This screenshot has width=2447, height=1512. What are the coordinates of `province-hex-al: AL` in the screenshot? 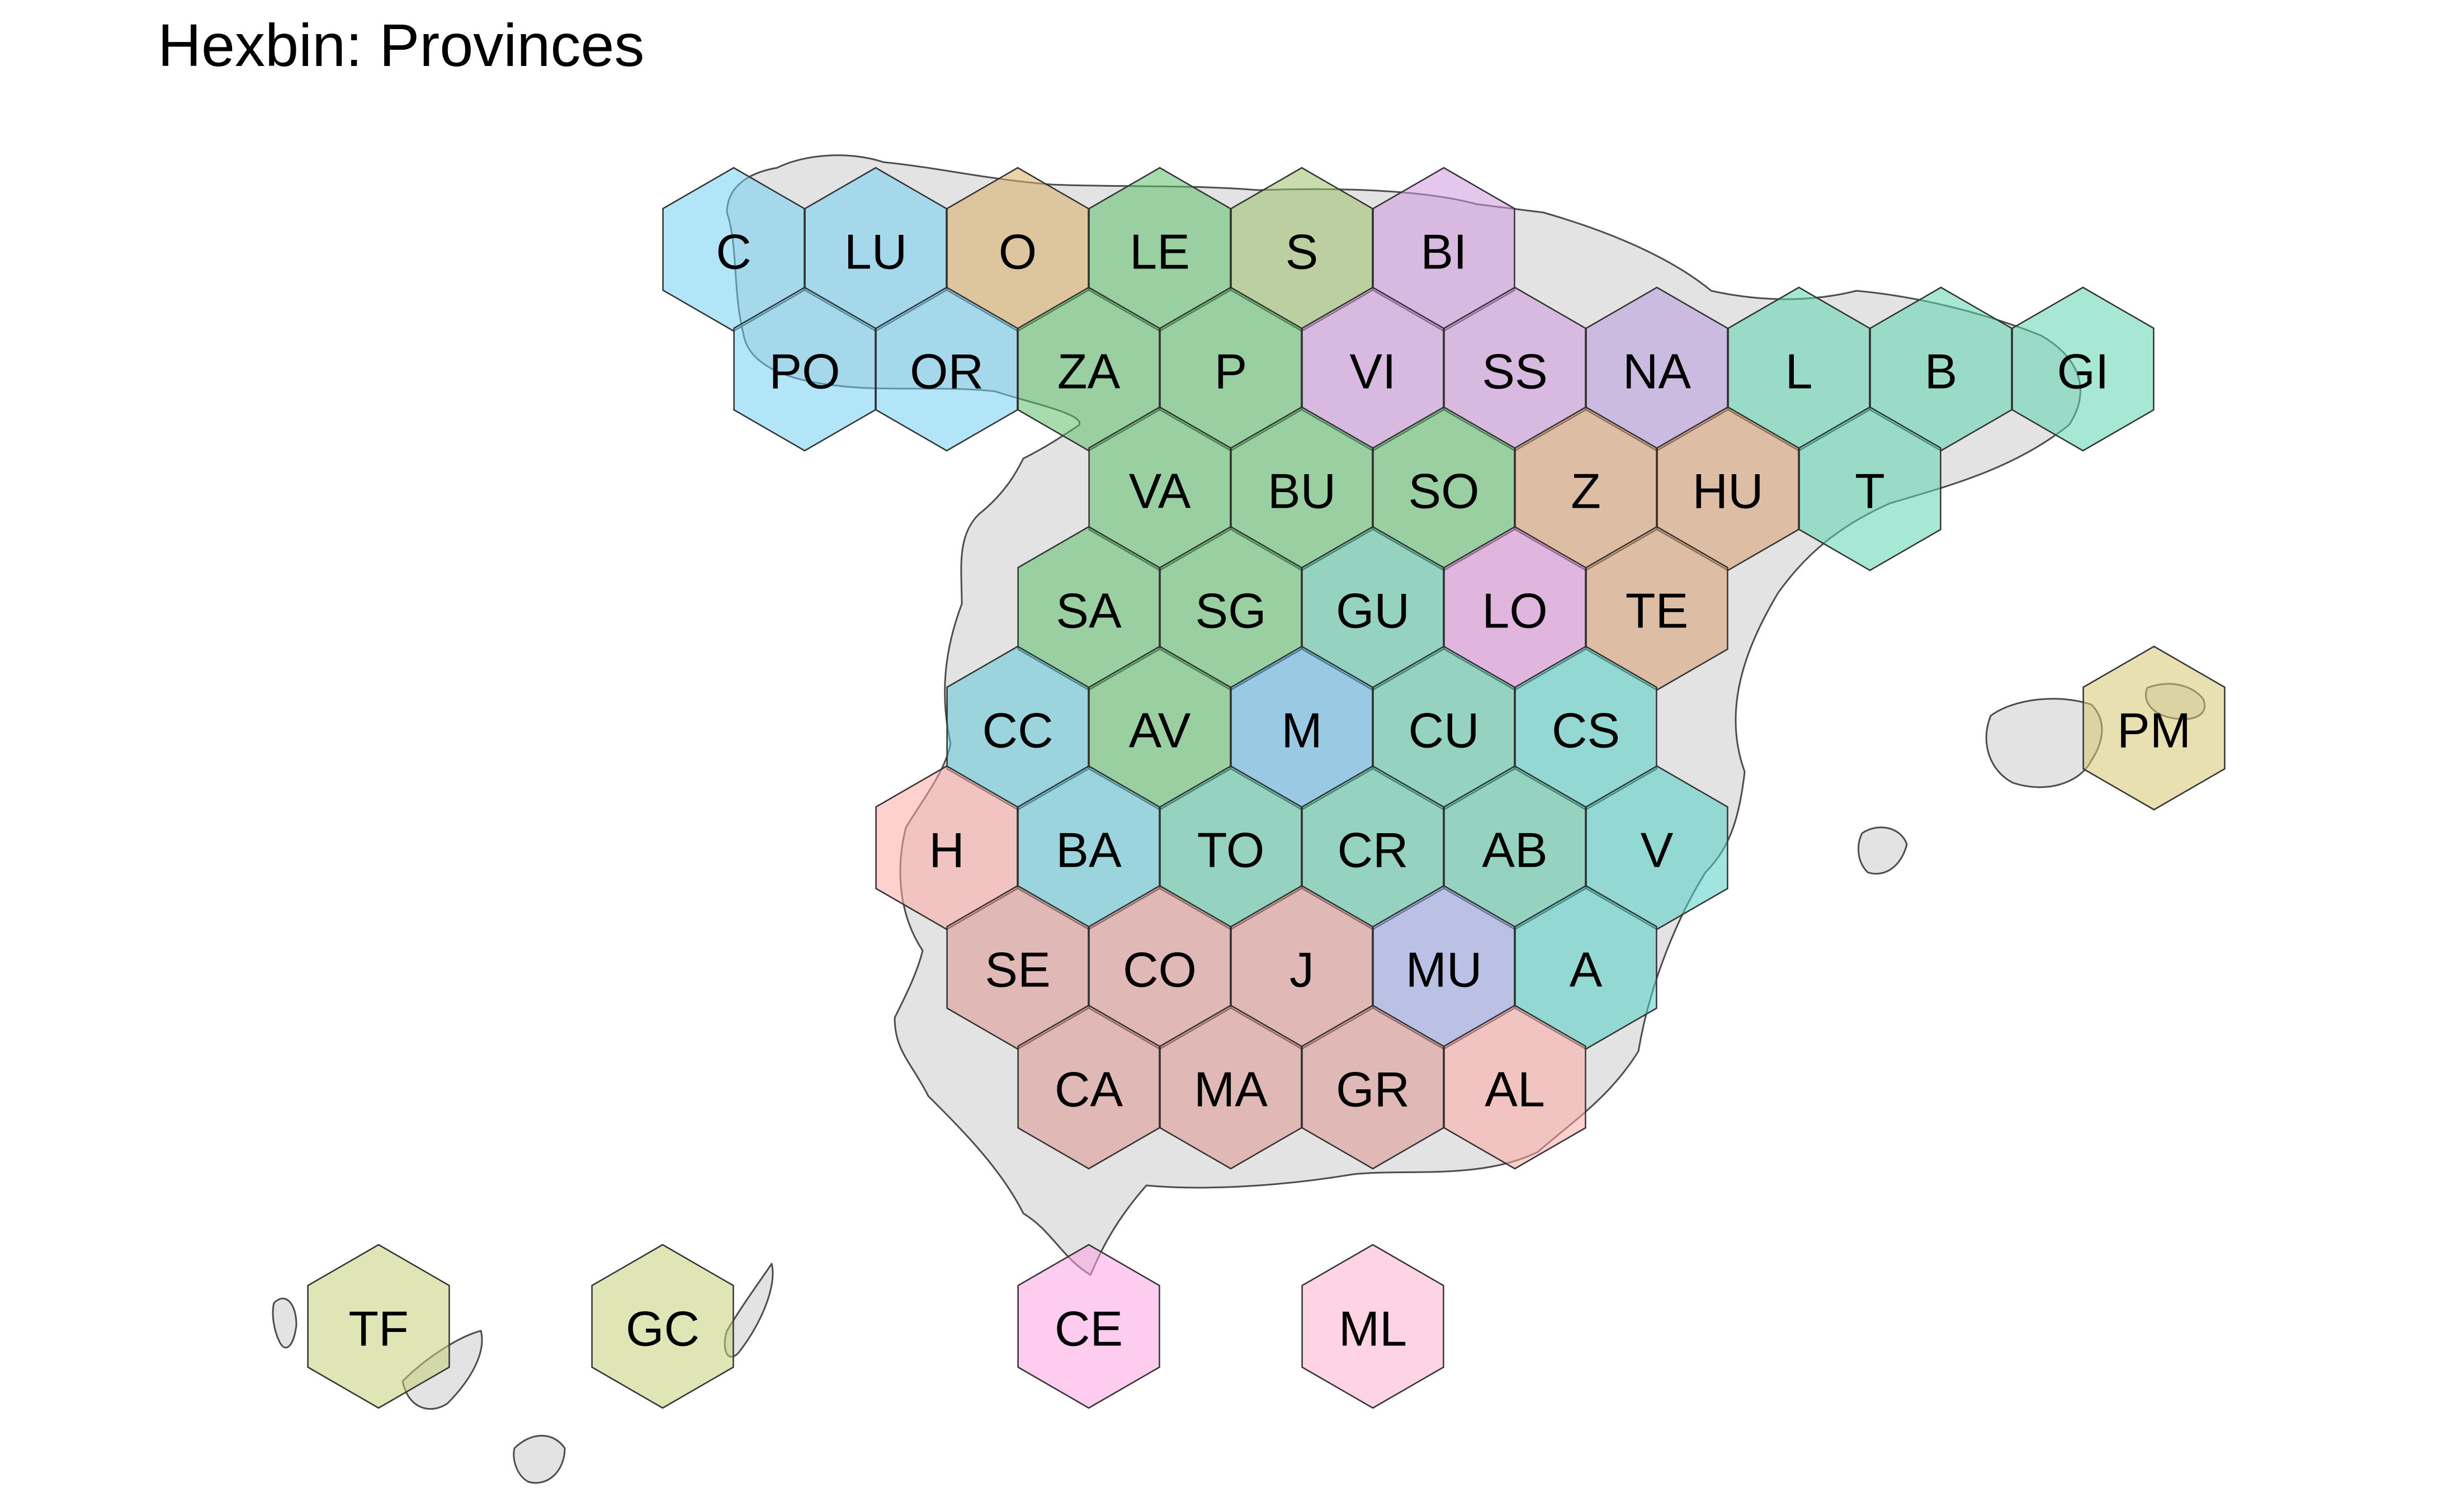 It's located at (1515, 1087).